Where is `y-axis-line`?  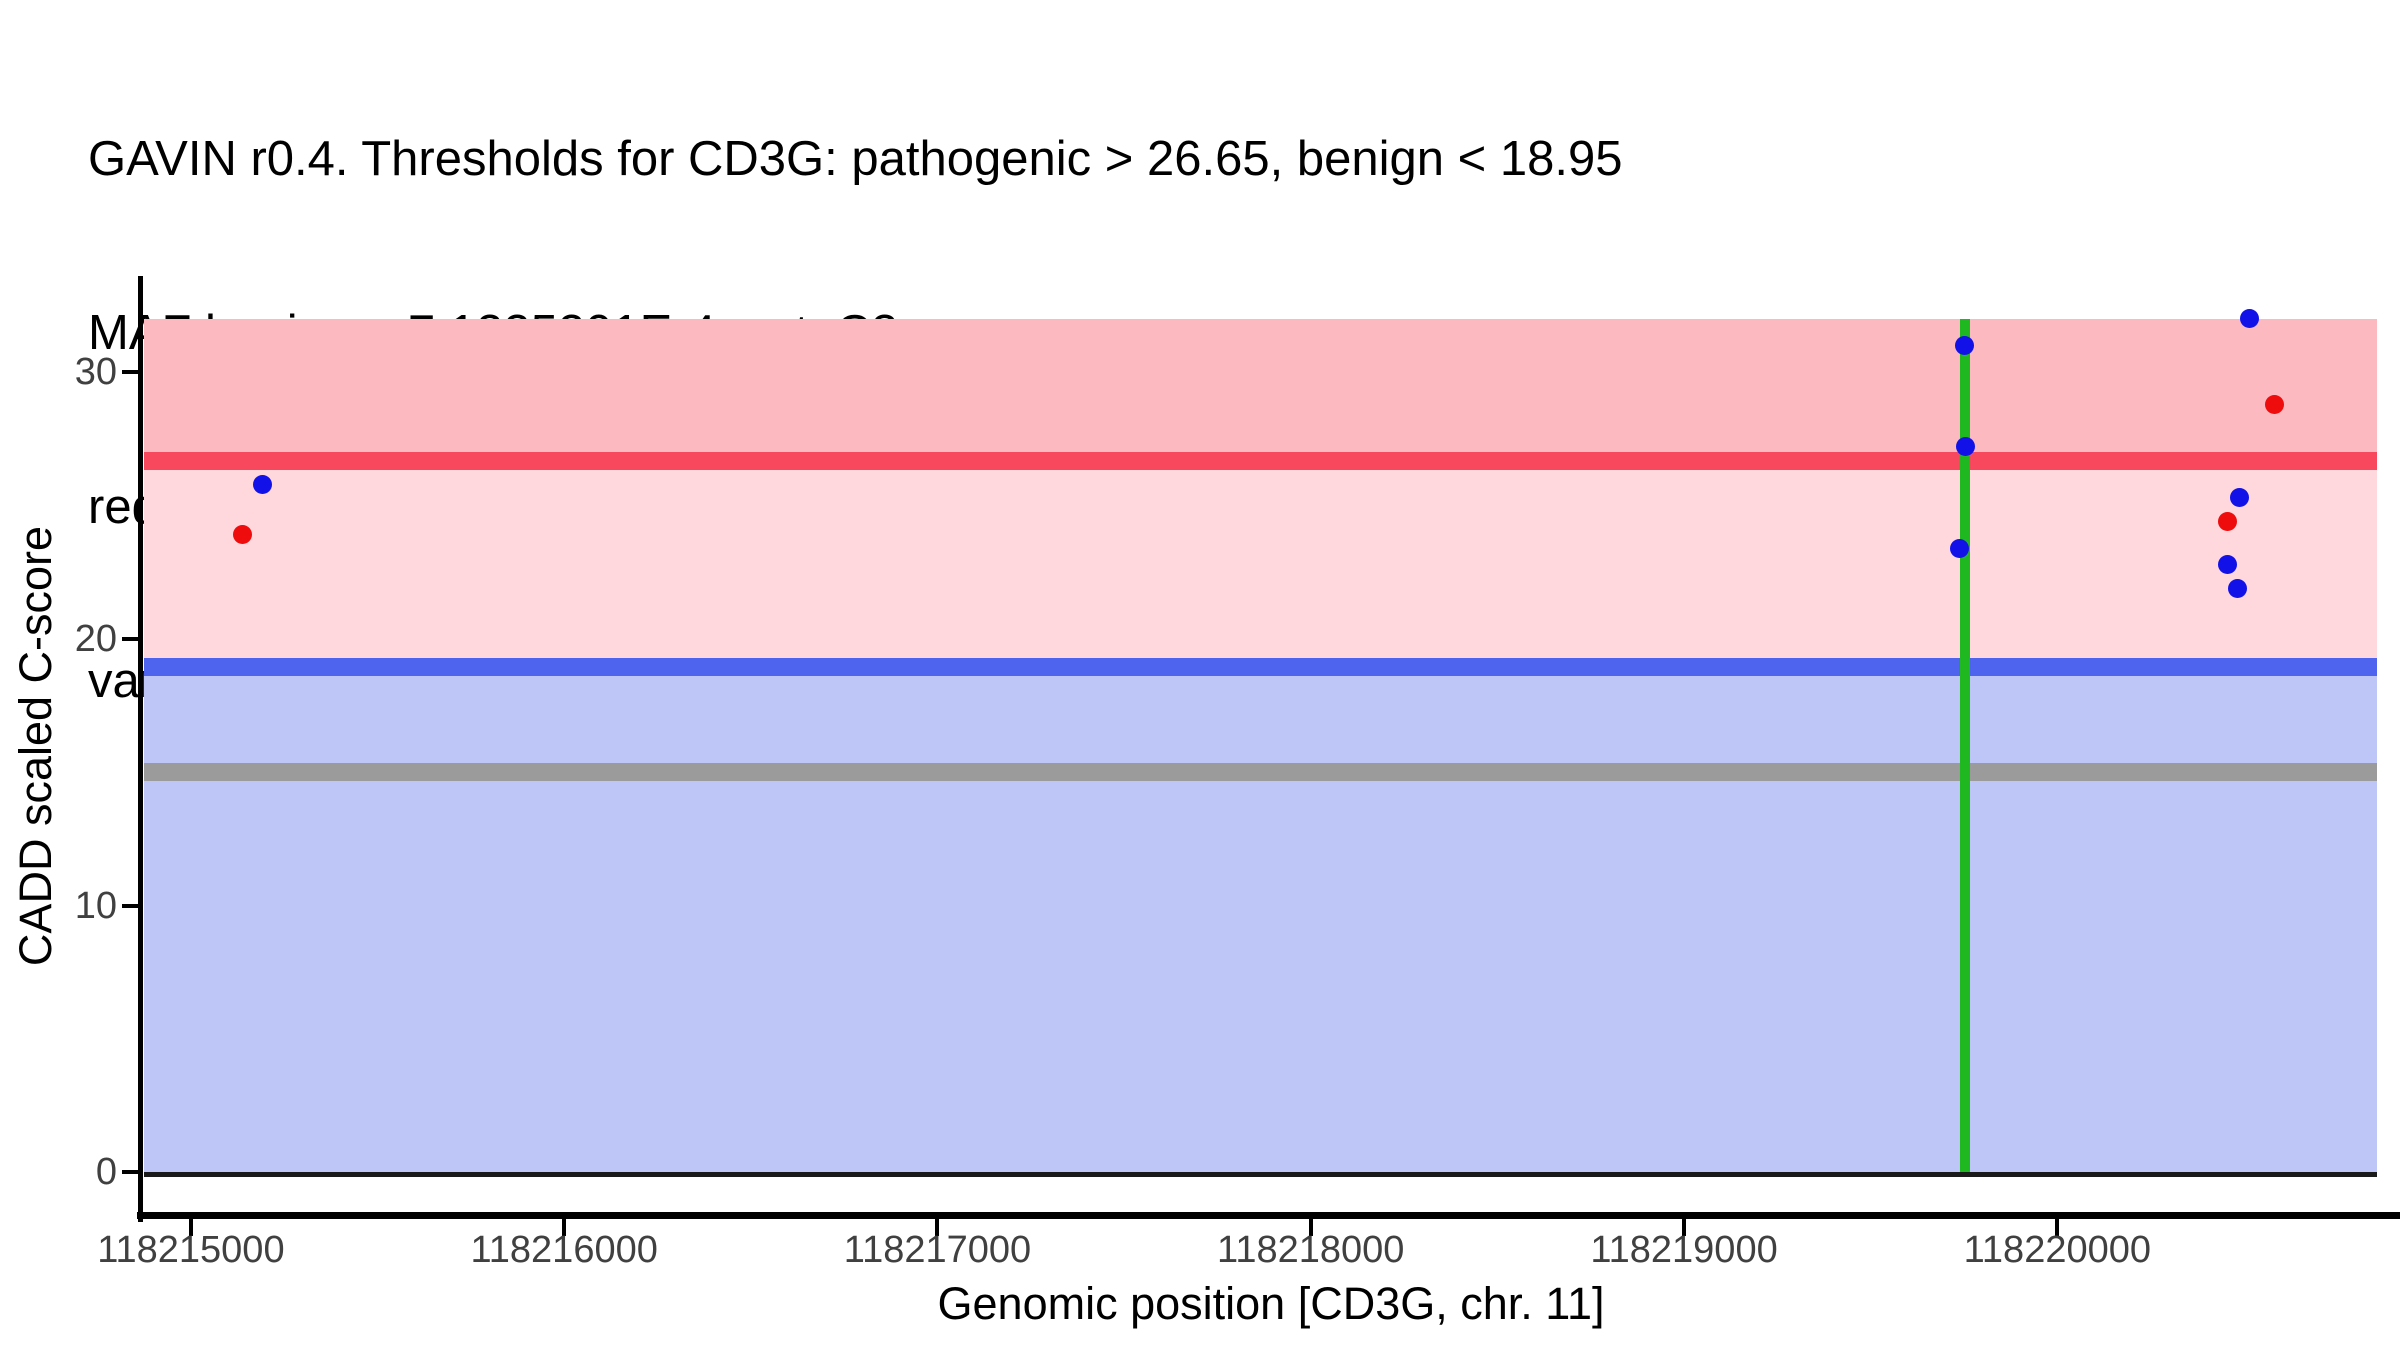
y-axis-line is located at coordinates (140, 749).